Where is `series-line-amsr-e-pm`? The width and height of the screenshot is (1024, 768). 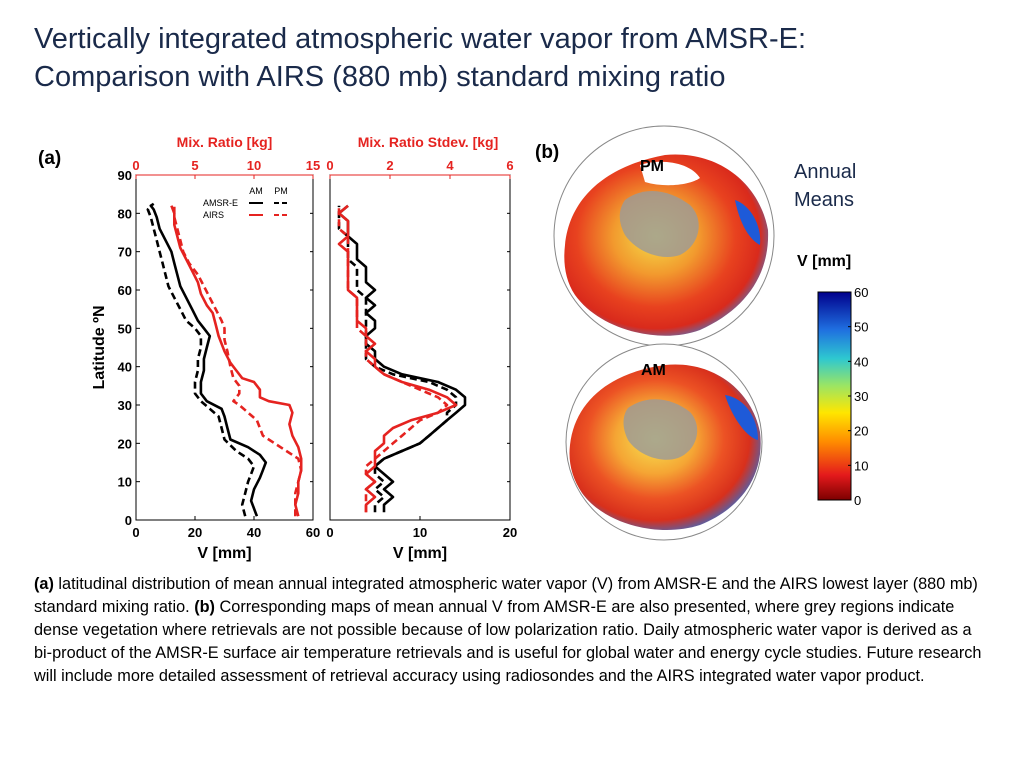 series-line-amsr-e-pm is located at coordinates (201, 360).